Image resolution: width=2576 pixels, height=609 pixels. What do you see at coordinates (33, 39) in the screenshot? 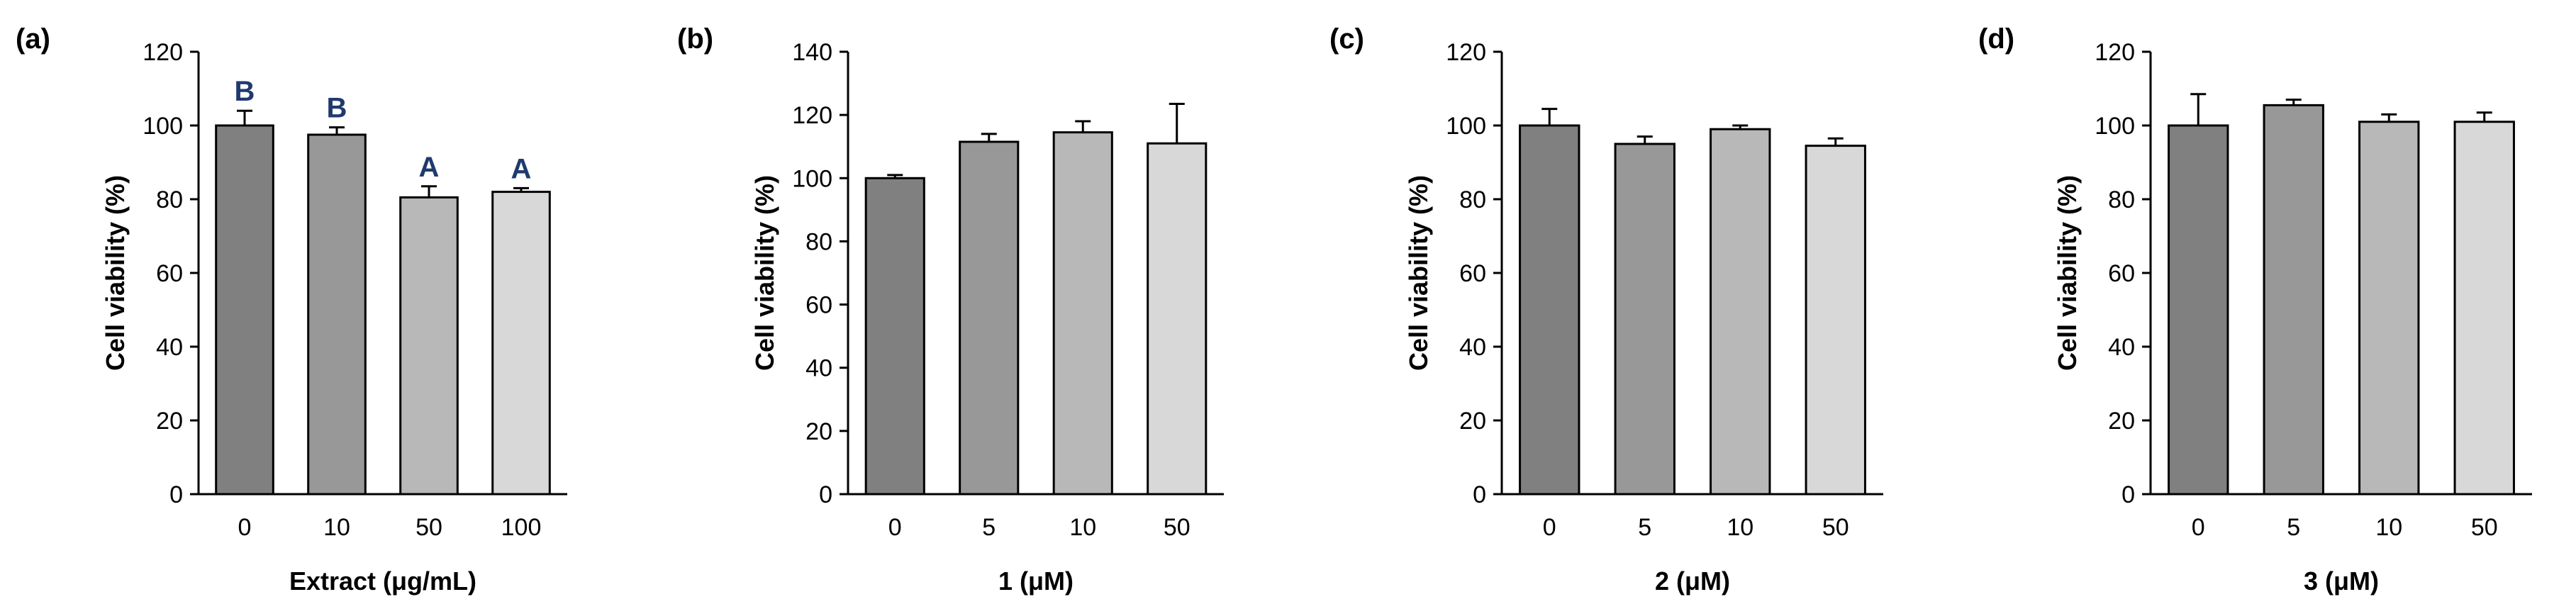
I see `panel-label: (a)` at bounding box center [33, 39].